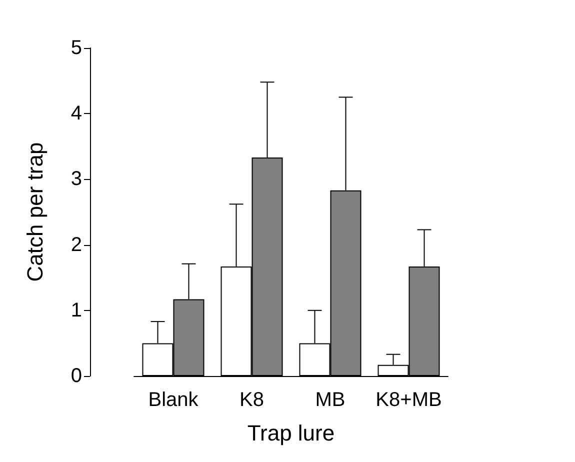  What do you see at coordinates (291, 433) in the screenshot?
I see `x-axis-title: Trap lure` at bounding box center [291, 433].